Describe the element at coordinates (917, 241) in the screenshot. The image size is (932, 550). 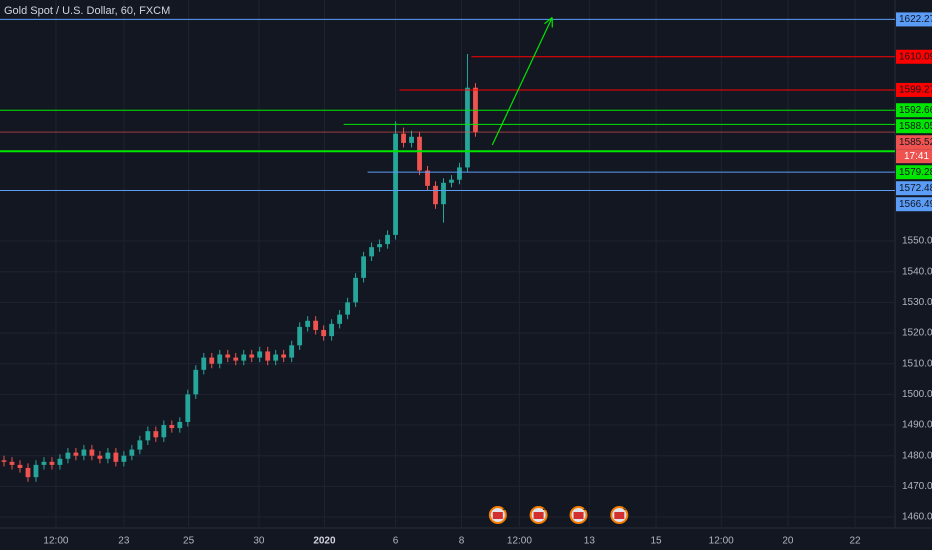
I see `y-tick-label: 1550.00` at that location.